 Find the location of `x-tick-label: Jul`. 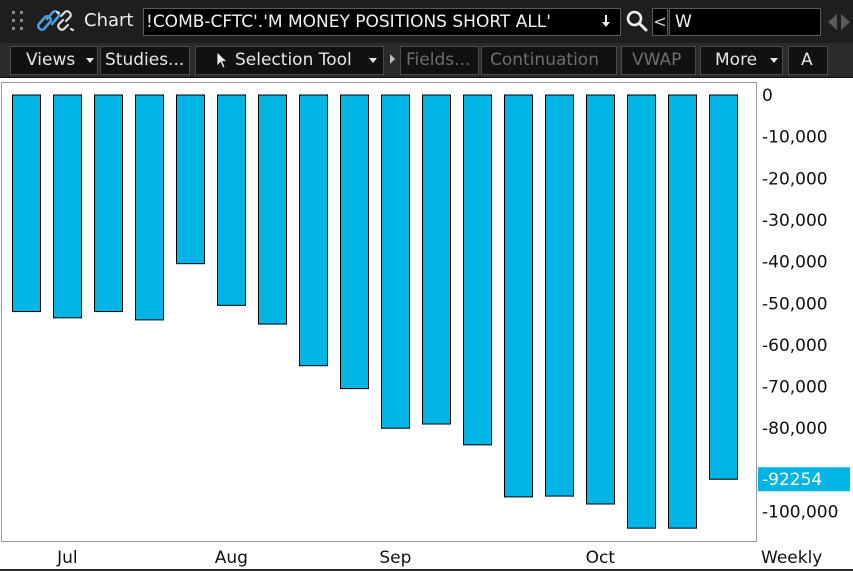

x-tick-label: Jul is located at coordinates (67, 558).